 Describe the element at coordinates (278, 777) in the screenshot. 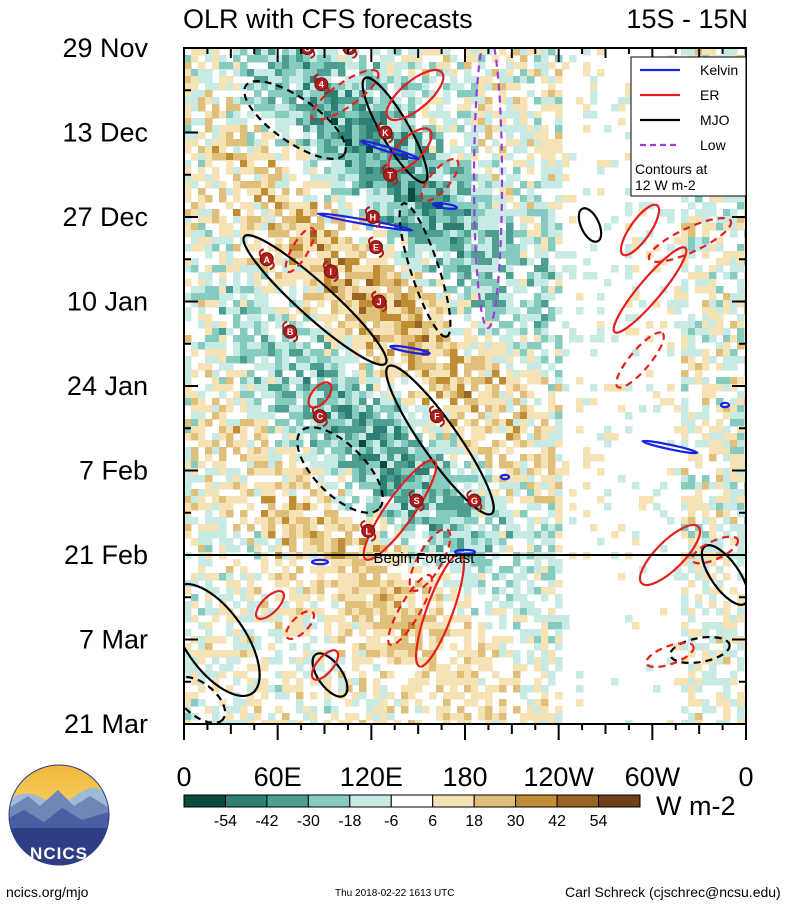

I see `x-tick-label: 60E` at that location.